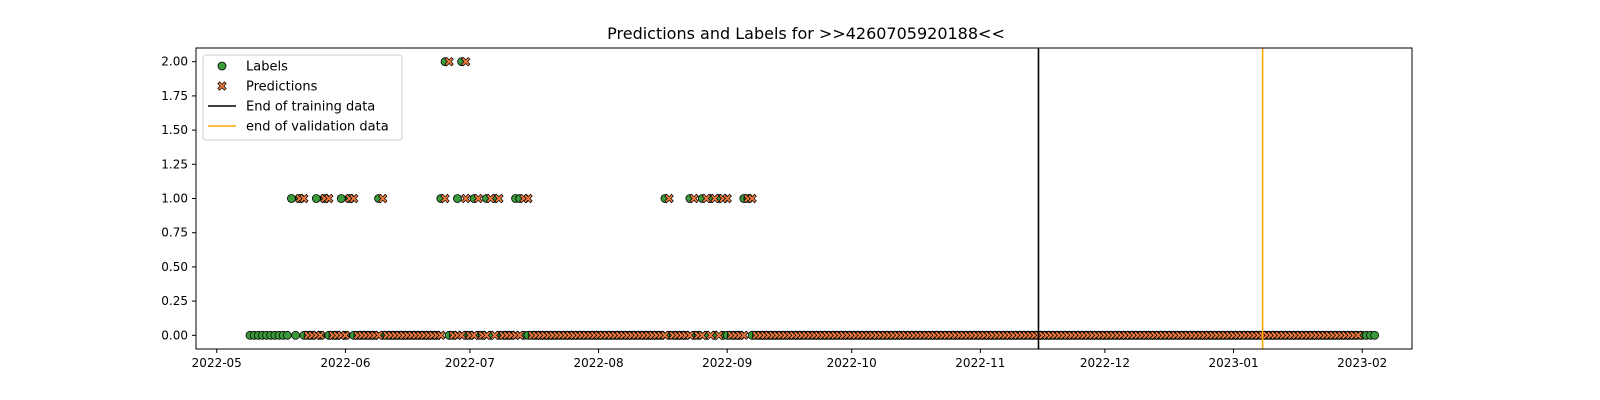 The height and width of the screenshot is (400, 1600). What do you see at coordinates (174, 335) in the screenshot?
I see `y-tick-label: 0.00` at bounding box center [174, 335].